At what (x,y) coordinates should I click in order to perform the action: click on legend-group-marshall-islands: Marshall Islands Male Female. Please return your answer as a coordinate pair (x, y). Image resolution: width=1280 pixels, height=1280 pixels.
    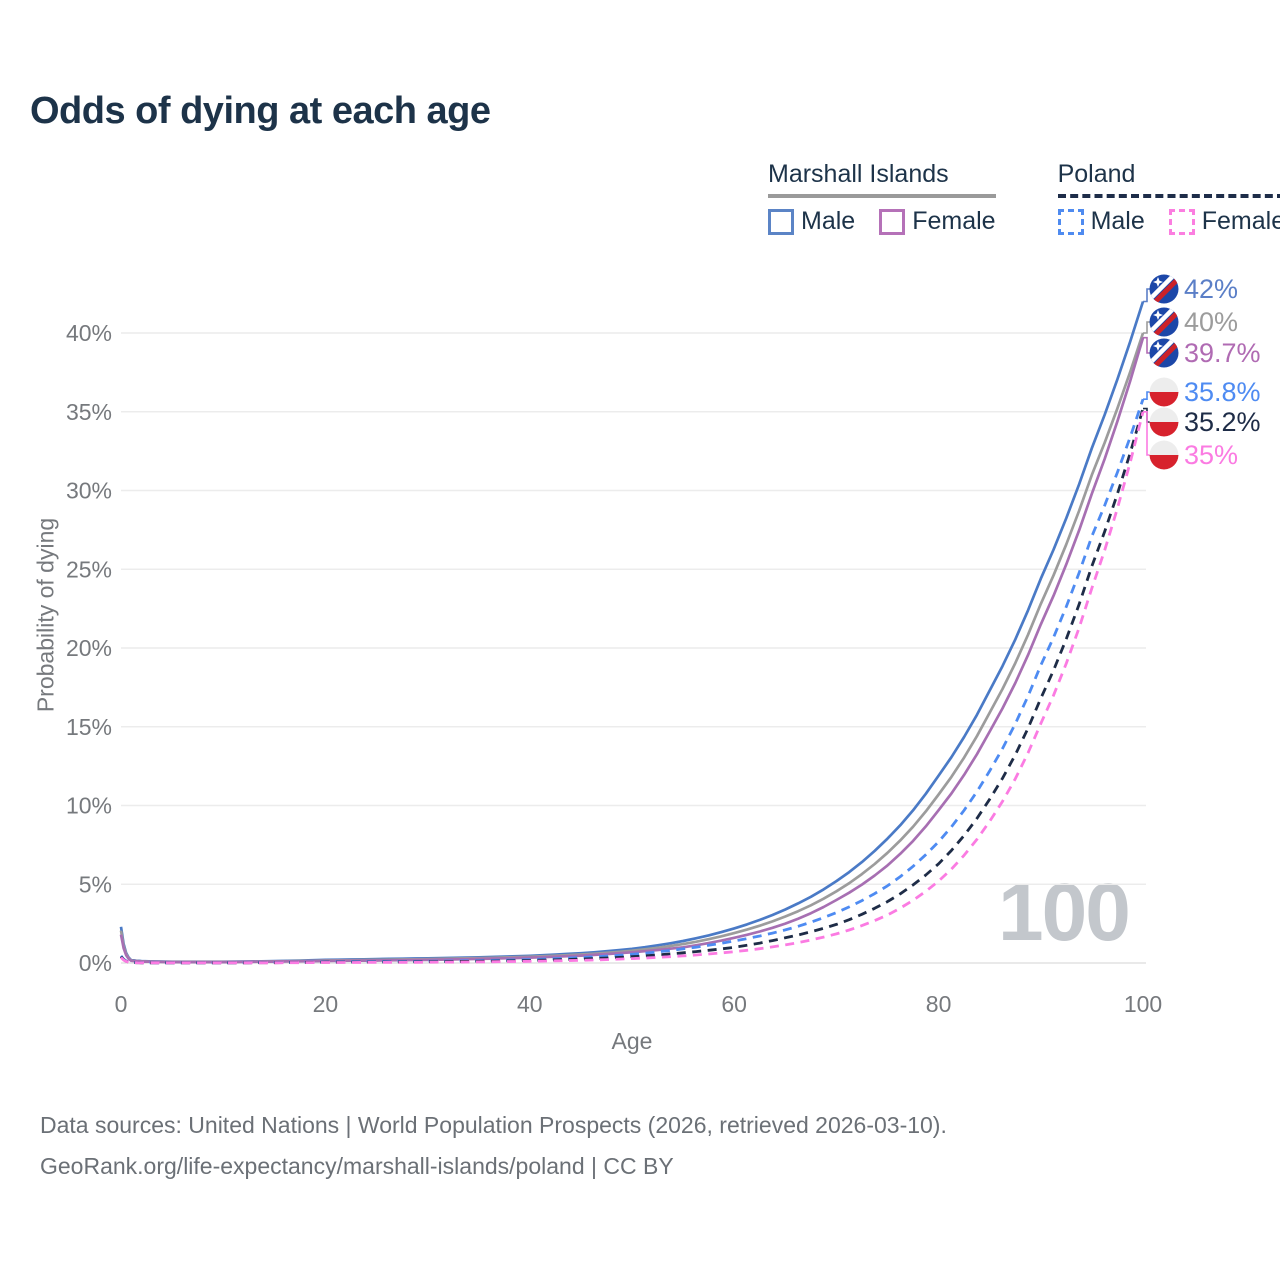
    Looking at the image, I should click on (882, 198).